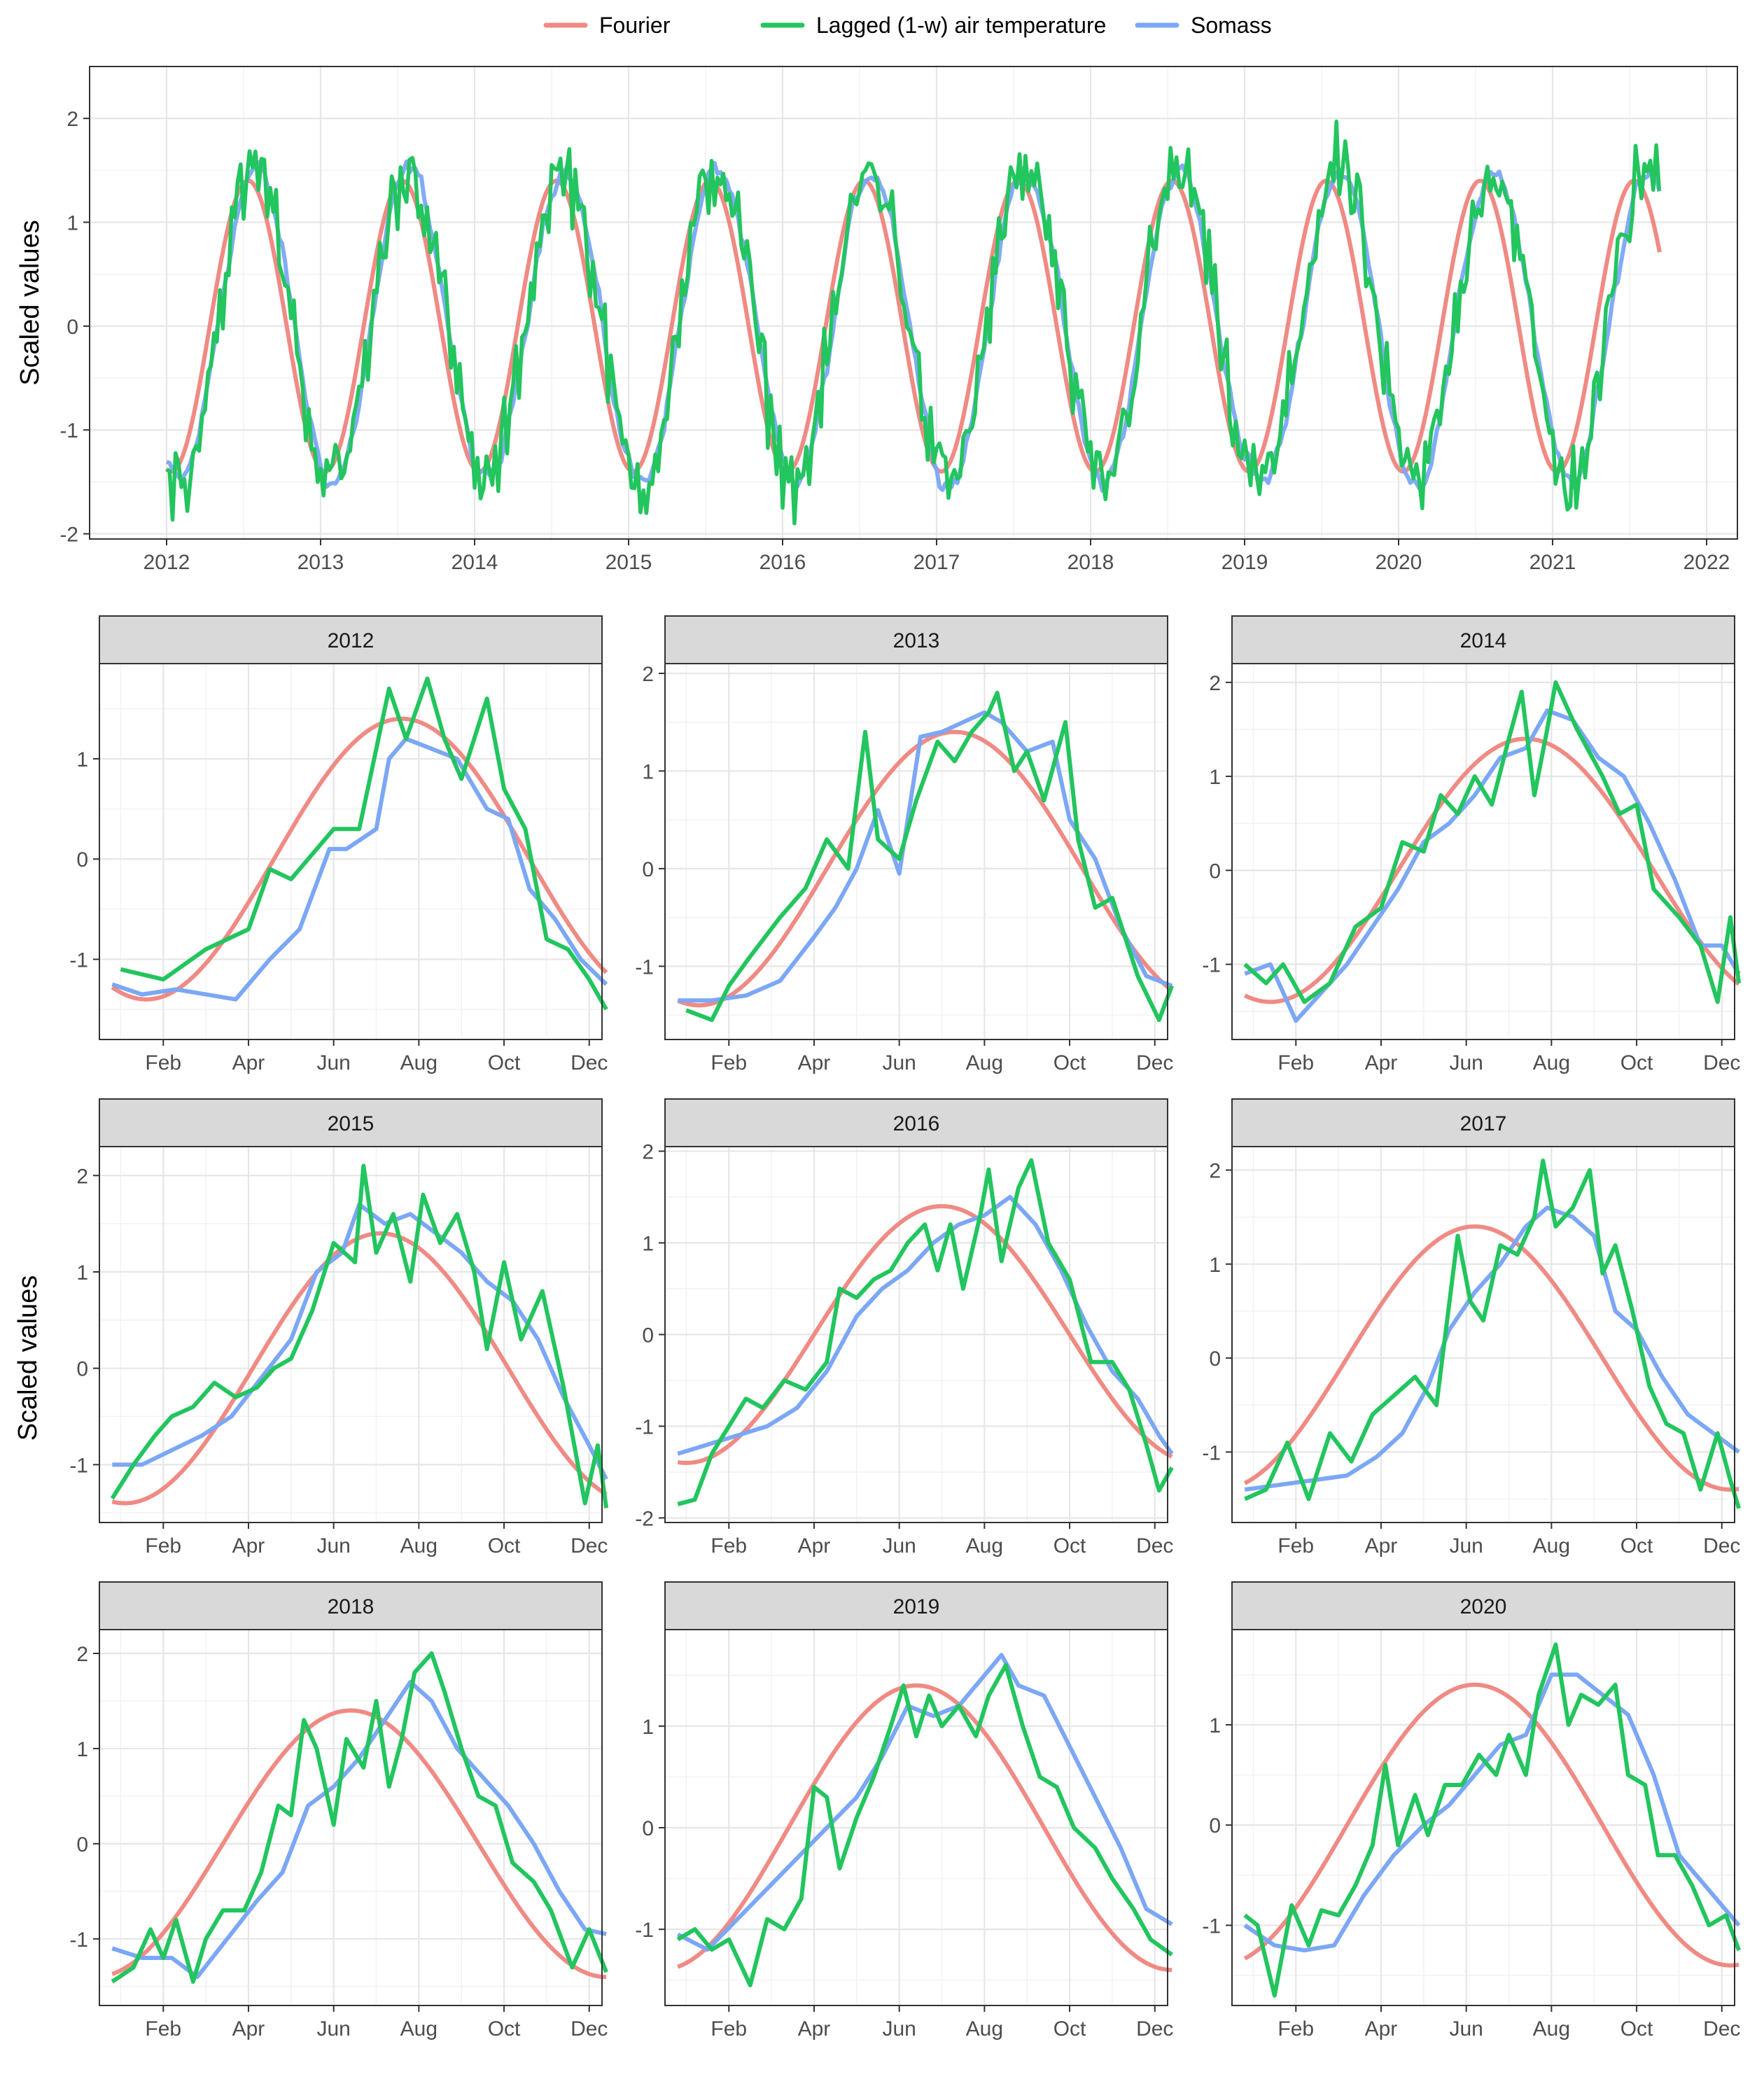 This screenshot has width=1750, height=2100. Describe the element at coordinates (1399, 562) in the screenshot. I see `x-tick-label: 2020` at that location.